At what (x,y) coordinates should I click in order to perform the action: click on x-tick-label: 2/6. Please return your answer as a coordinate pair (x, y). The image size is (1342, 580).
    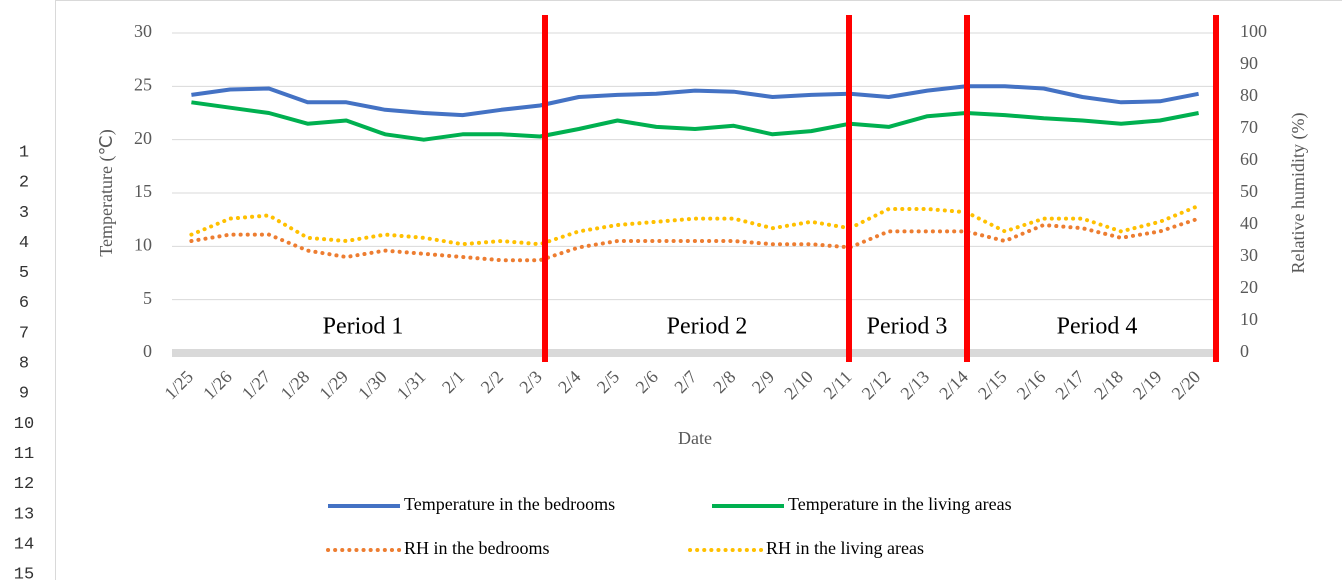
    Looking at the image, I should click on (647, 382).